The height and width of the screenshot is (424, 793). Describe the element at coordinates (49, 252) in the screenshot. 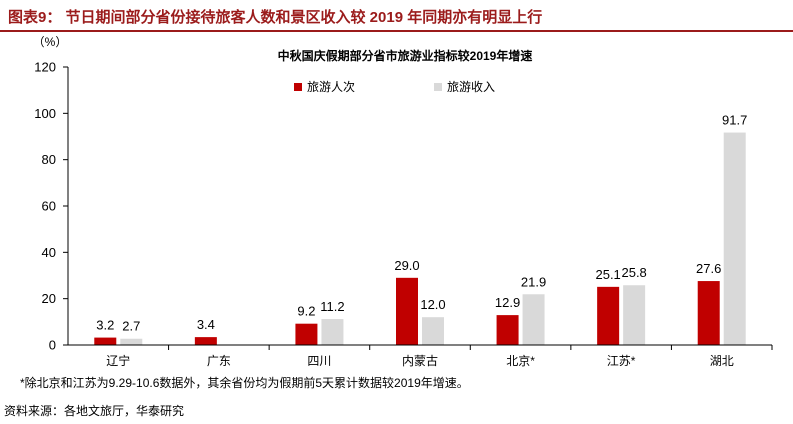

I see `y-tick-label: 40` at that location.